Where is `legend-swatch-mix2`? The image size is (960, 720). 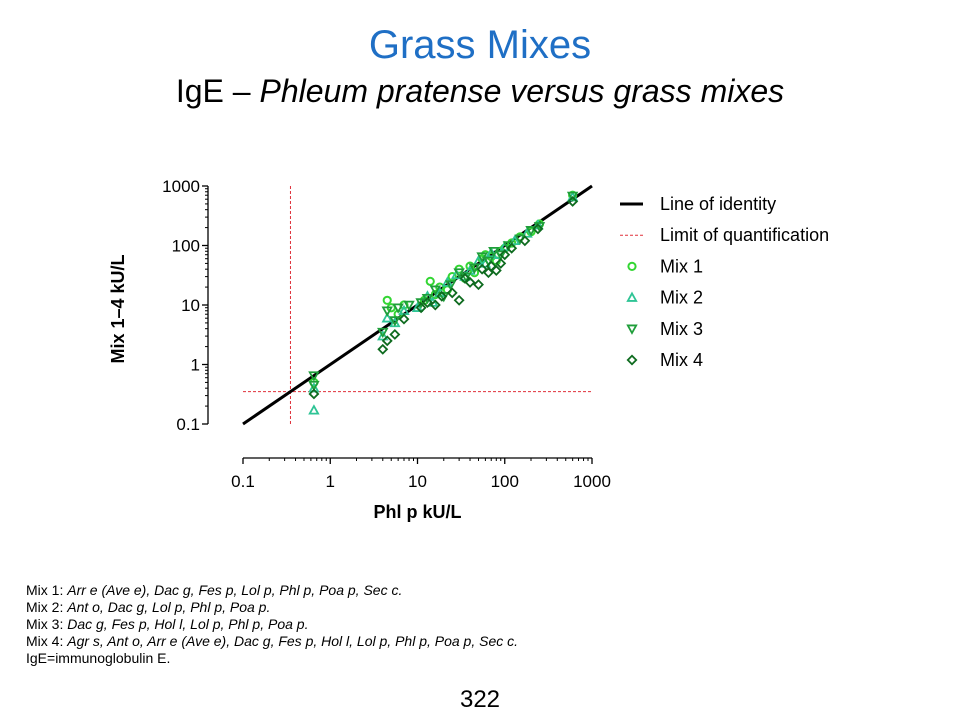
legend-swatch-mix2 is located at coordinates (632, 296).